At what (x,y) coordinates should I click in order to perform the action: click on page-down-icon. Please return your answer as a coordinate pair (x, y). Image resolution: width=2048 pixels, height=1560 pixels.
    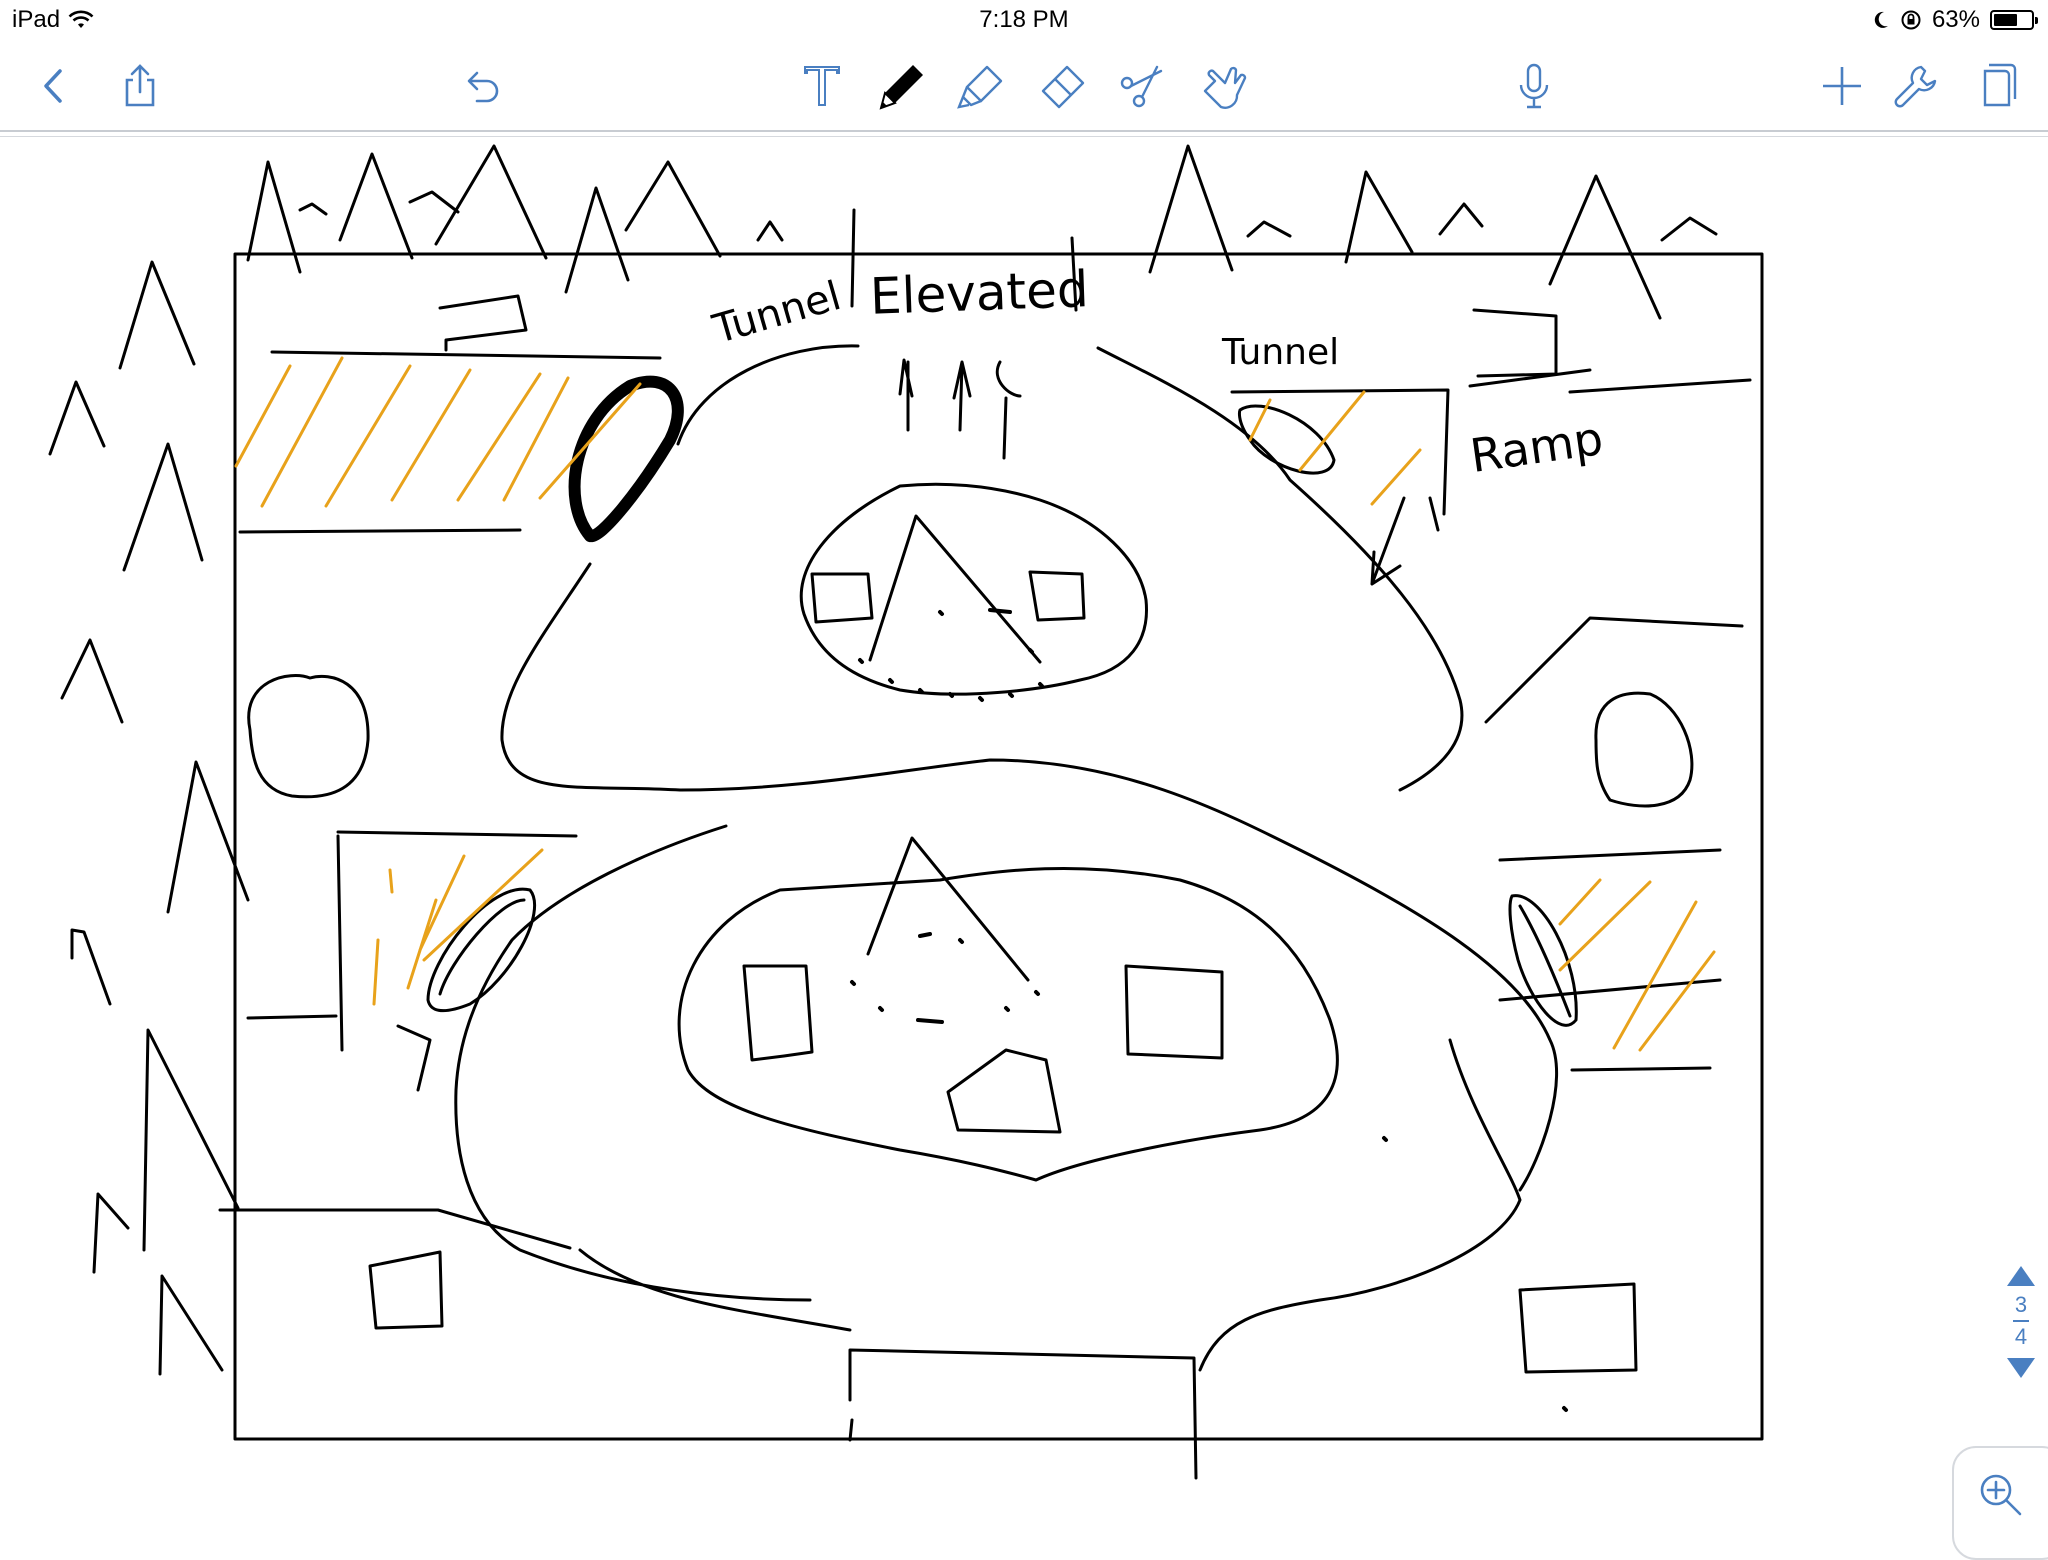
    Looking at the image, I should click on (2021, 1368).